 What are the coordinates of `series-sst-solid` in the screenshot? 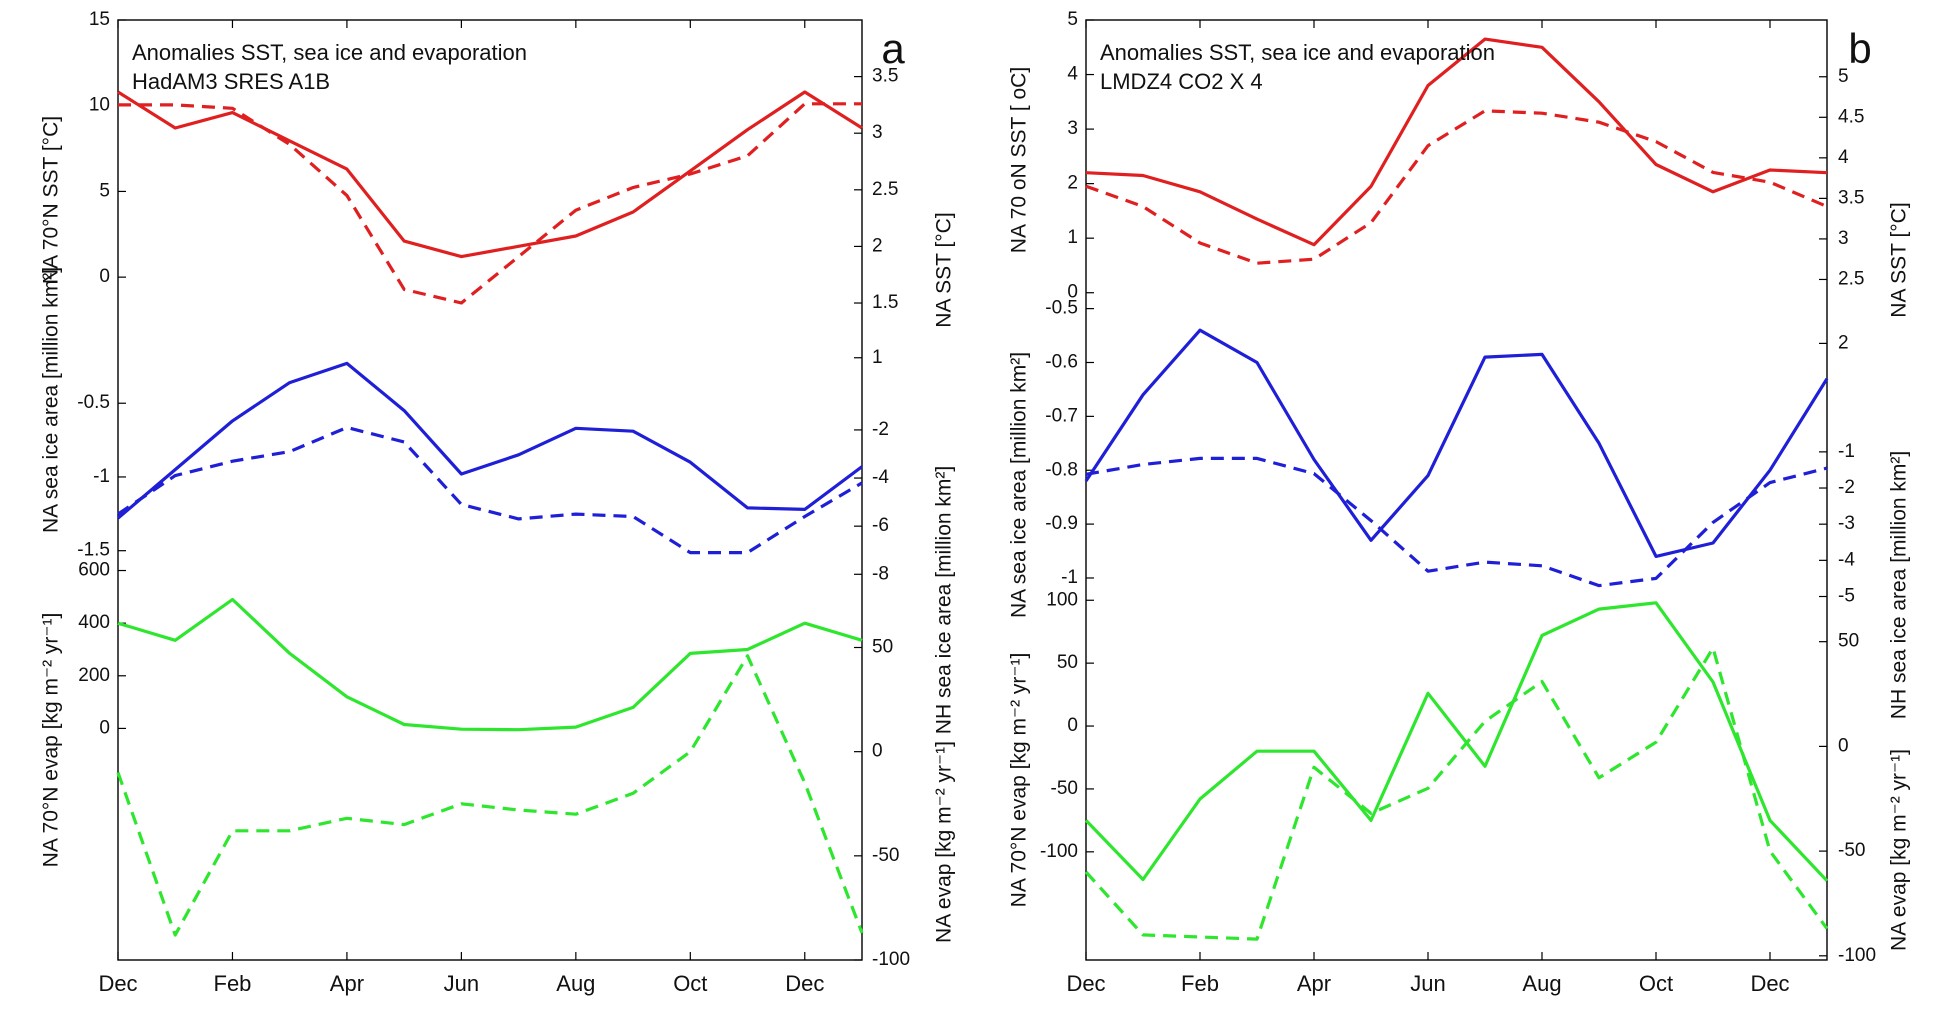 It's located at (1456, 142).